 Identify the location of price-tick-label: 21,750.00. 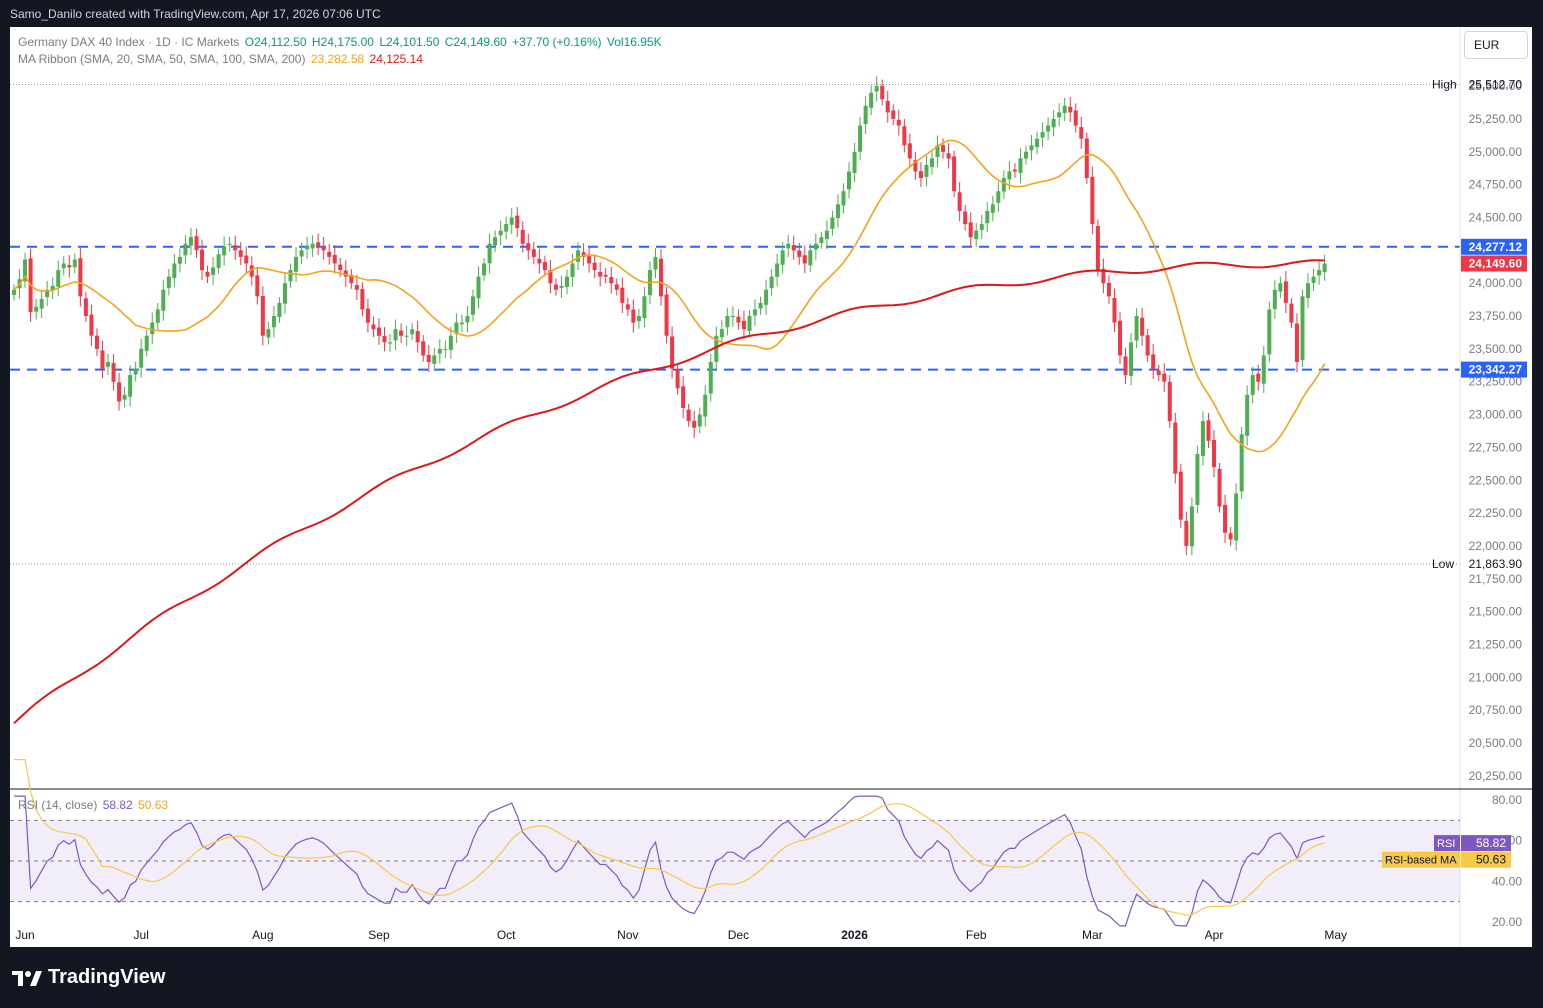
(1496, 579).